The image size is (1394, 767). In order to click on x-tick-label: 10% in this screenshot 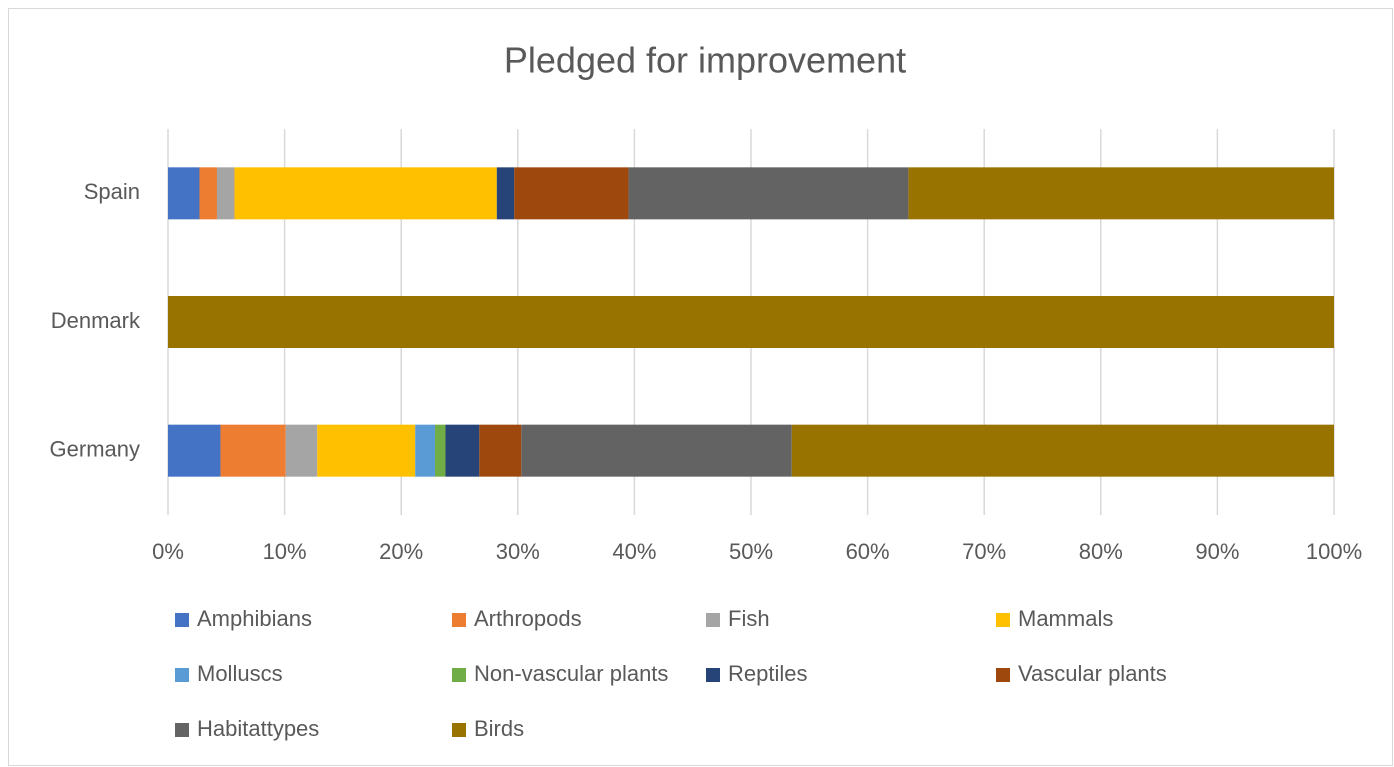, I will do `click(285, 551)`.